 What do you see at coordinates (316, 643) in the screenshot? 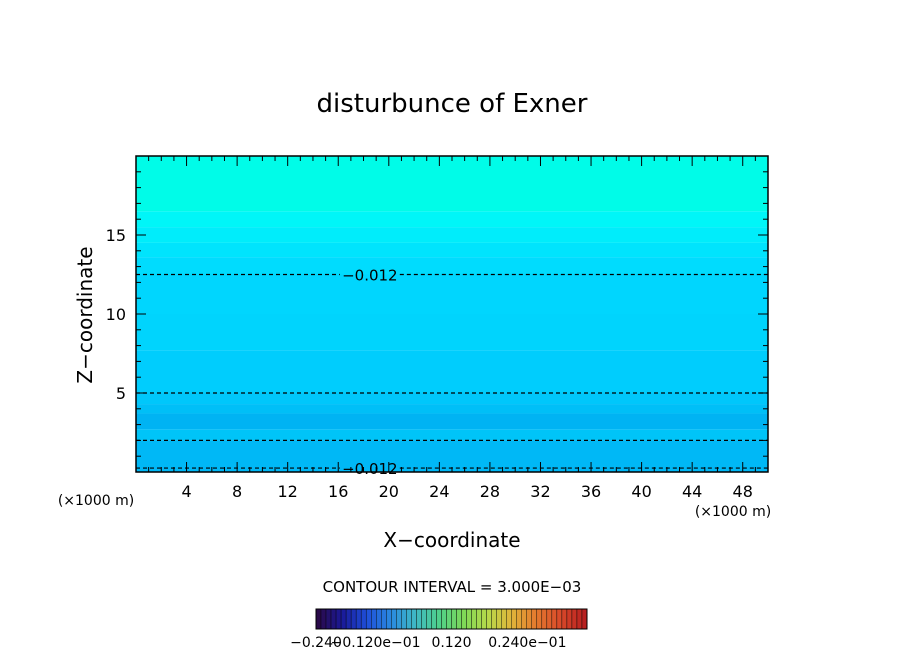
I see `colorbar-label-0: −0.240` at bounding box center [316, 643].